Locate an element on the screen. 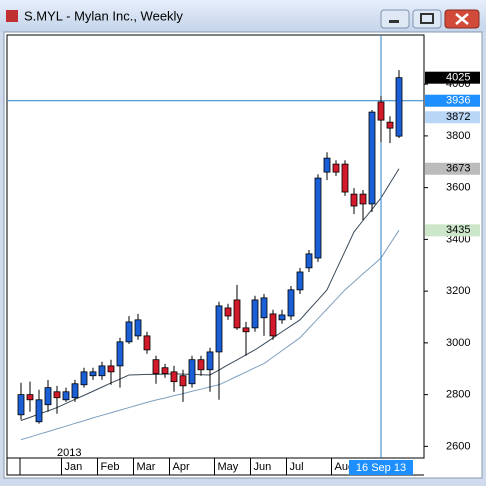 The height and width of the screenshot is (486, 486). x-tick-label: Feb is located at coordinates (110, 467).